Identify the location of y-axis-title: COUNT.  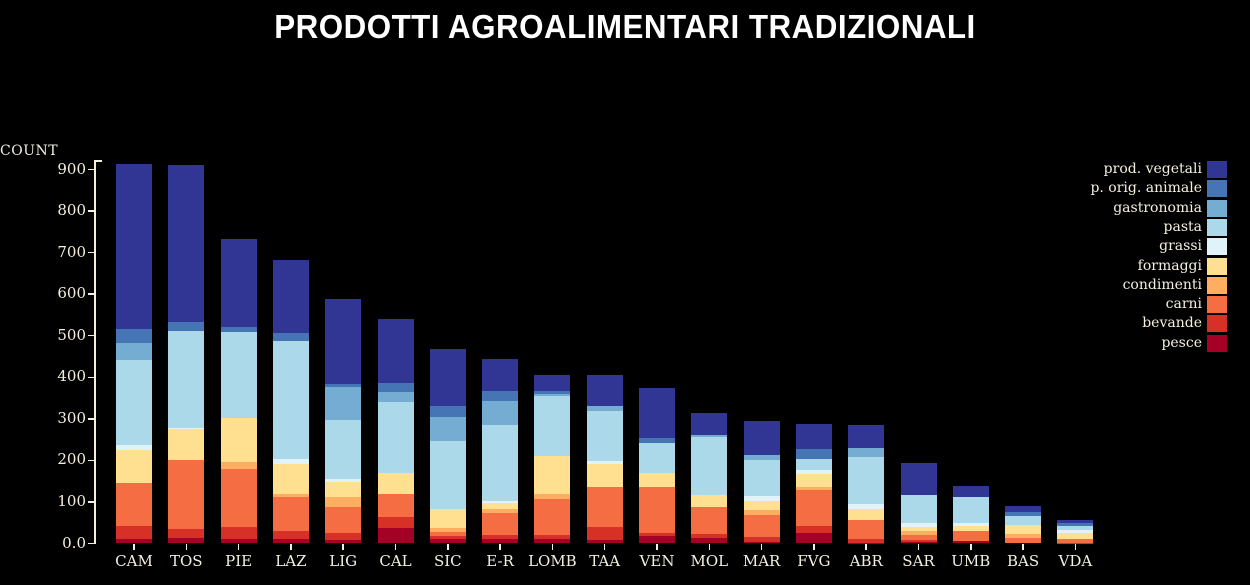
(29, 151).